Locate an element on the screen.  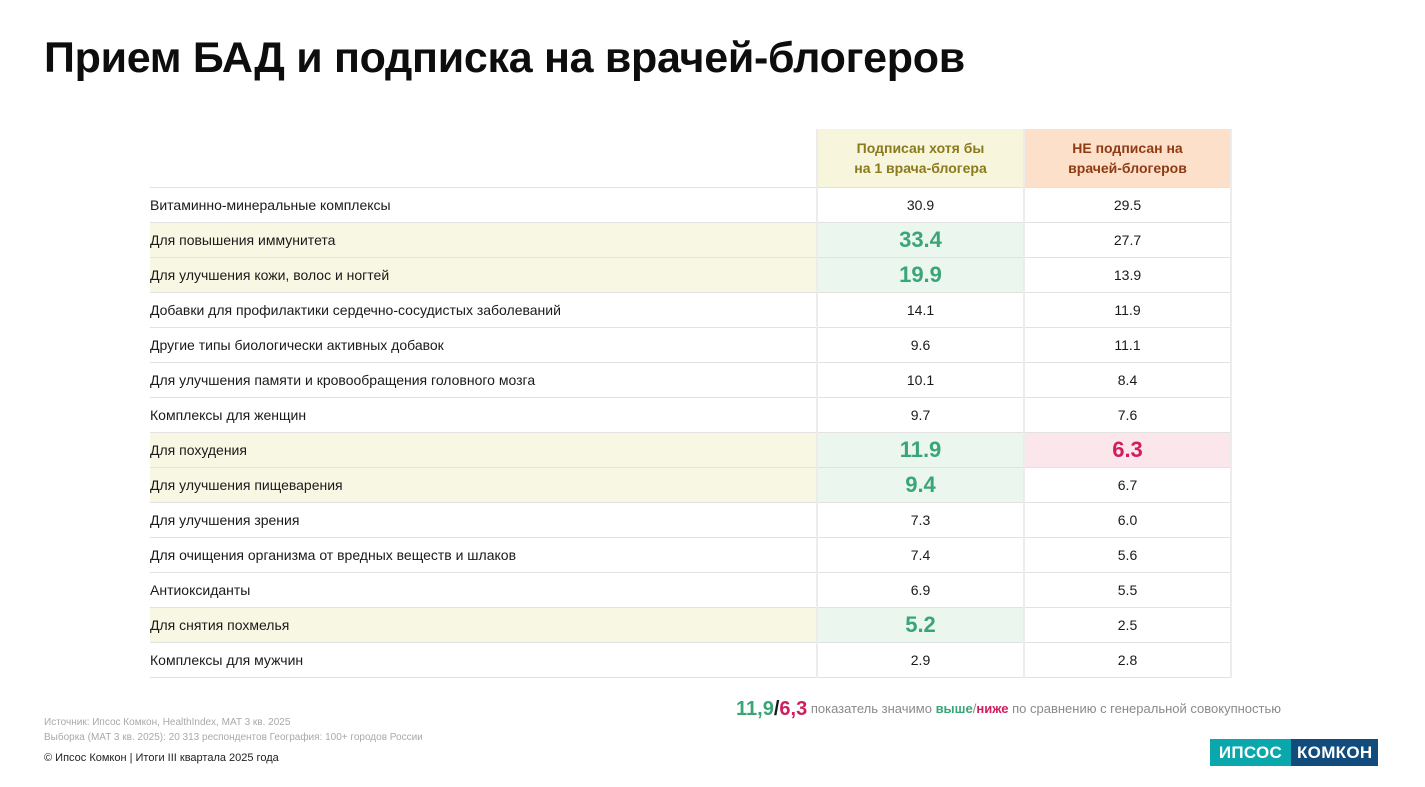
legend-higher-word: выше is located at coordinates (954, 708).